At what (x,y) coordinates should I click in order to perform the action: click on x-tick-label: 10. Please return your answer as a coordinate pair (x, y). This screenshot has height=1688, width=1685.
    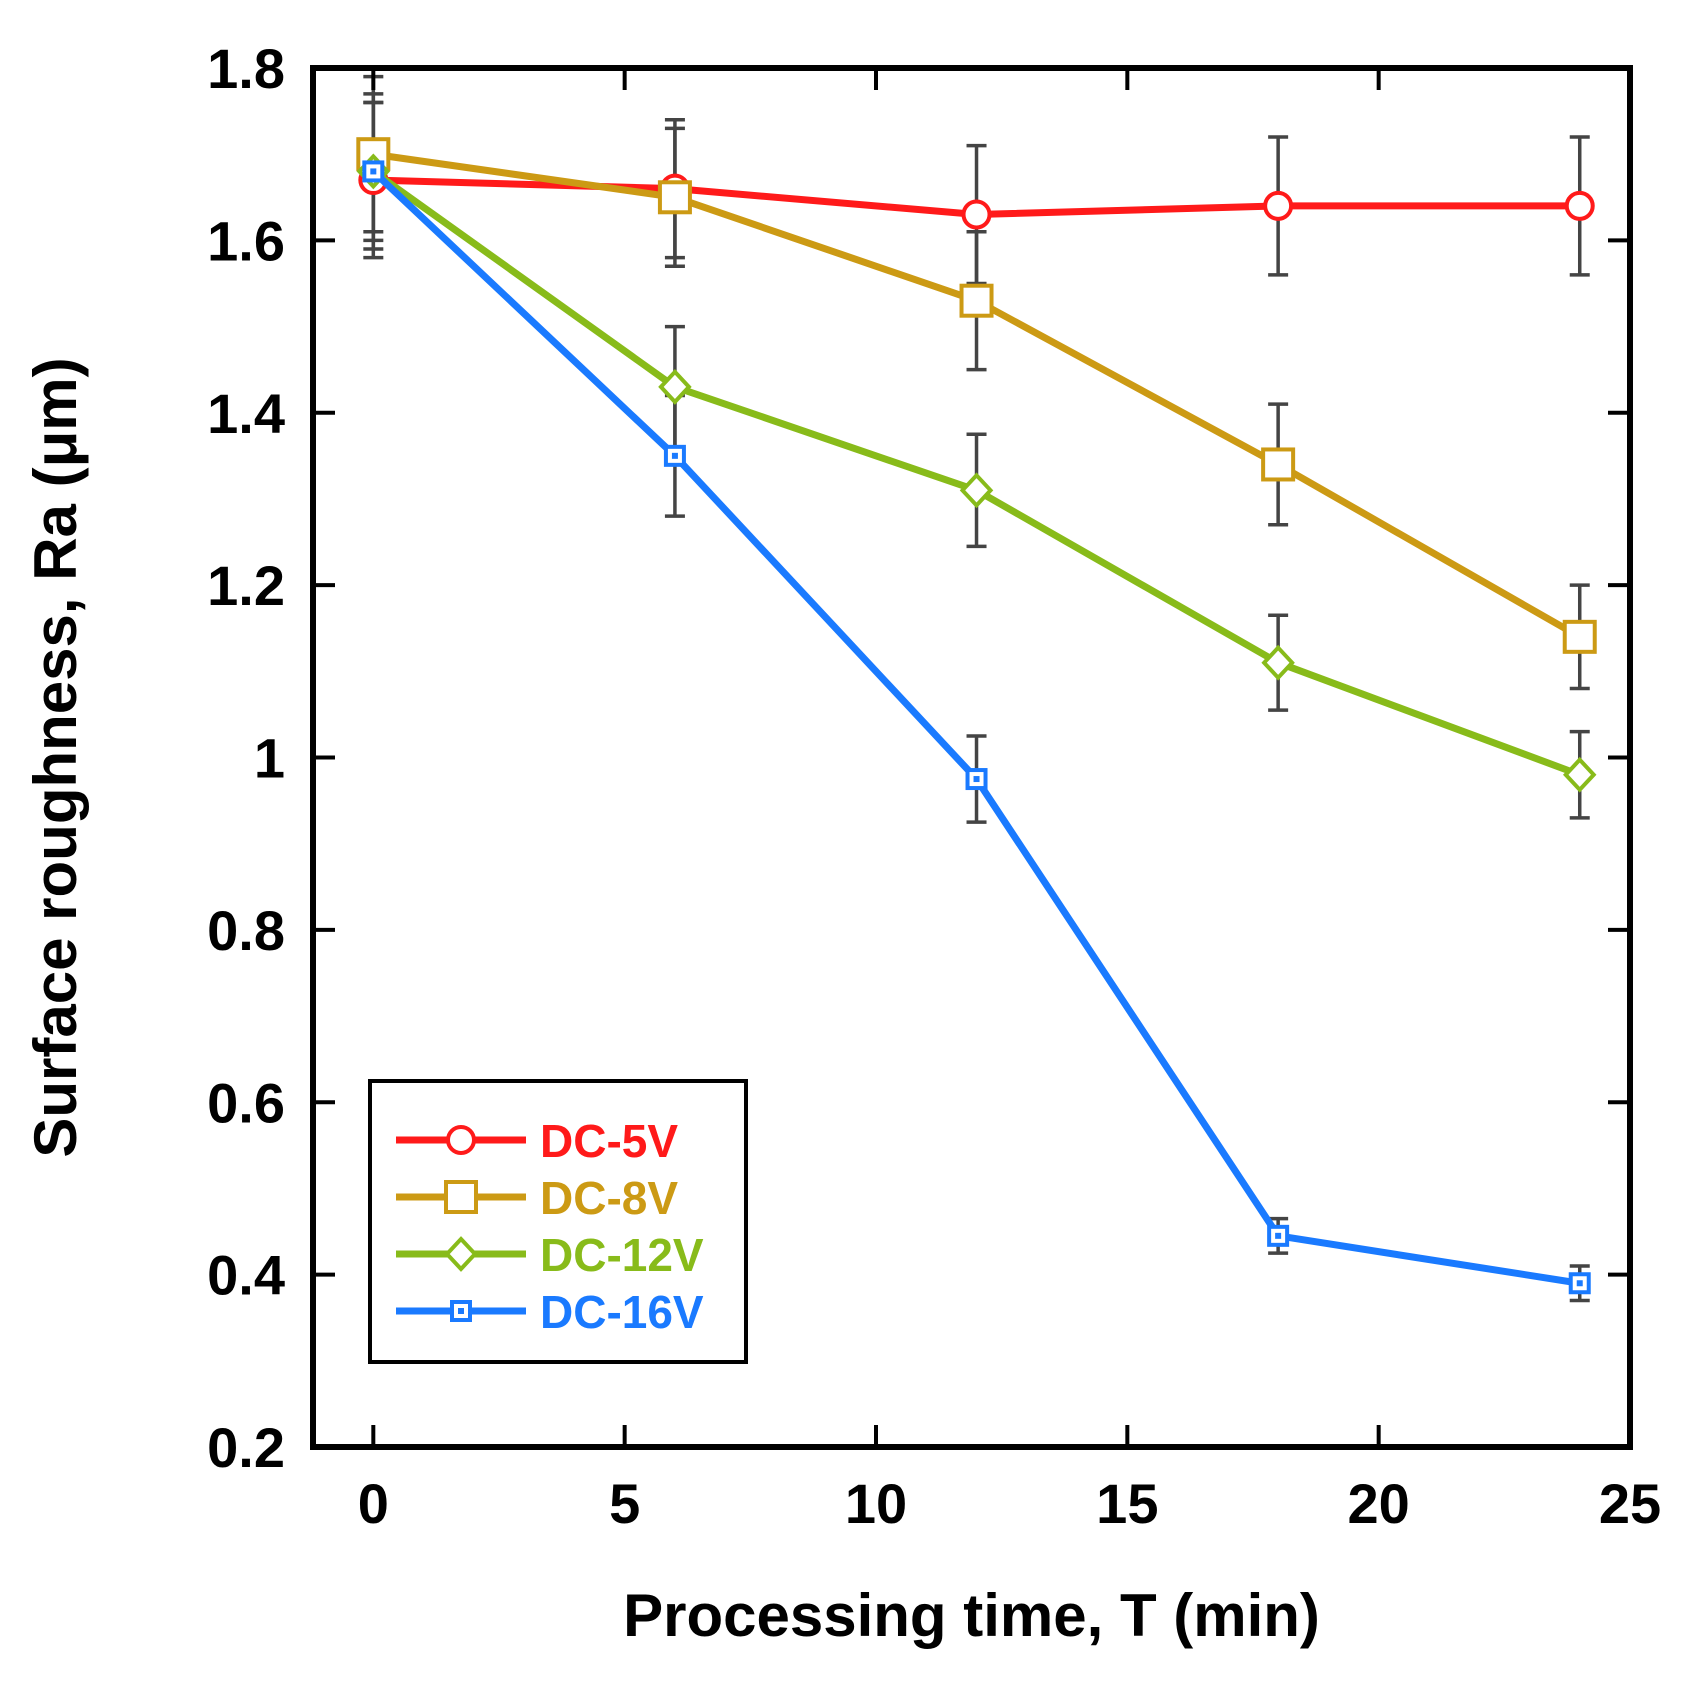
    Looking at the image, I should click on (876, 1503).